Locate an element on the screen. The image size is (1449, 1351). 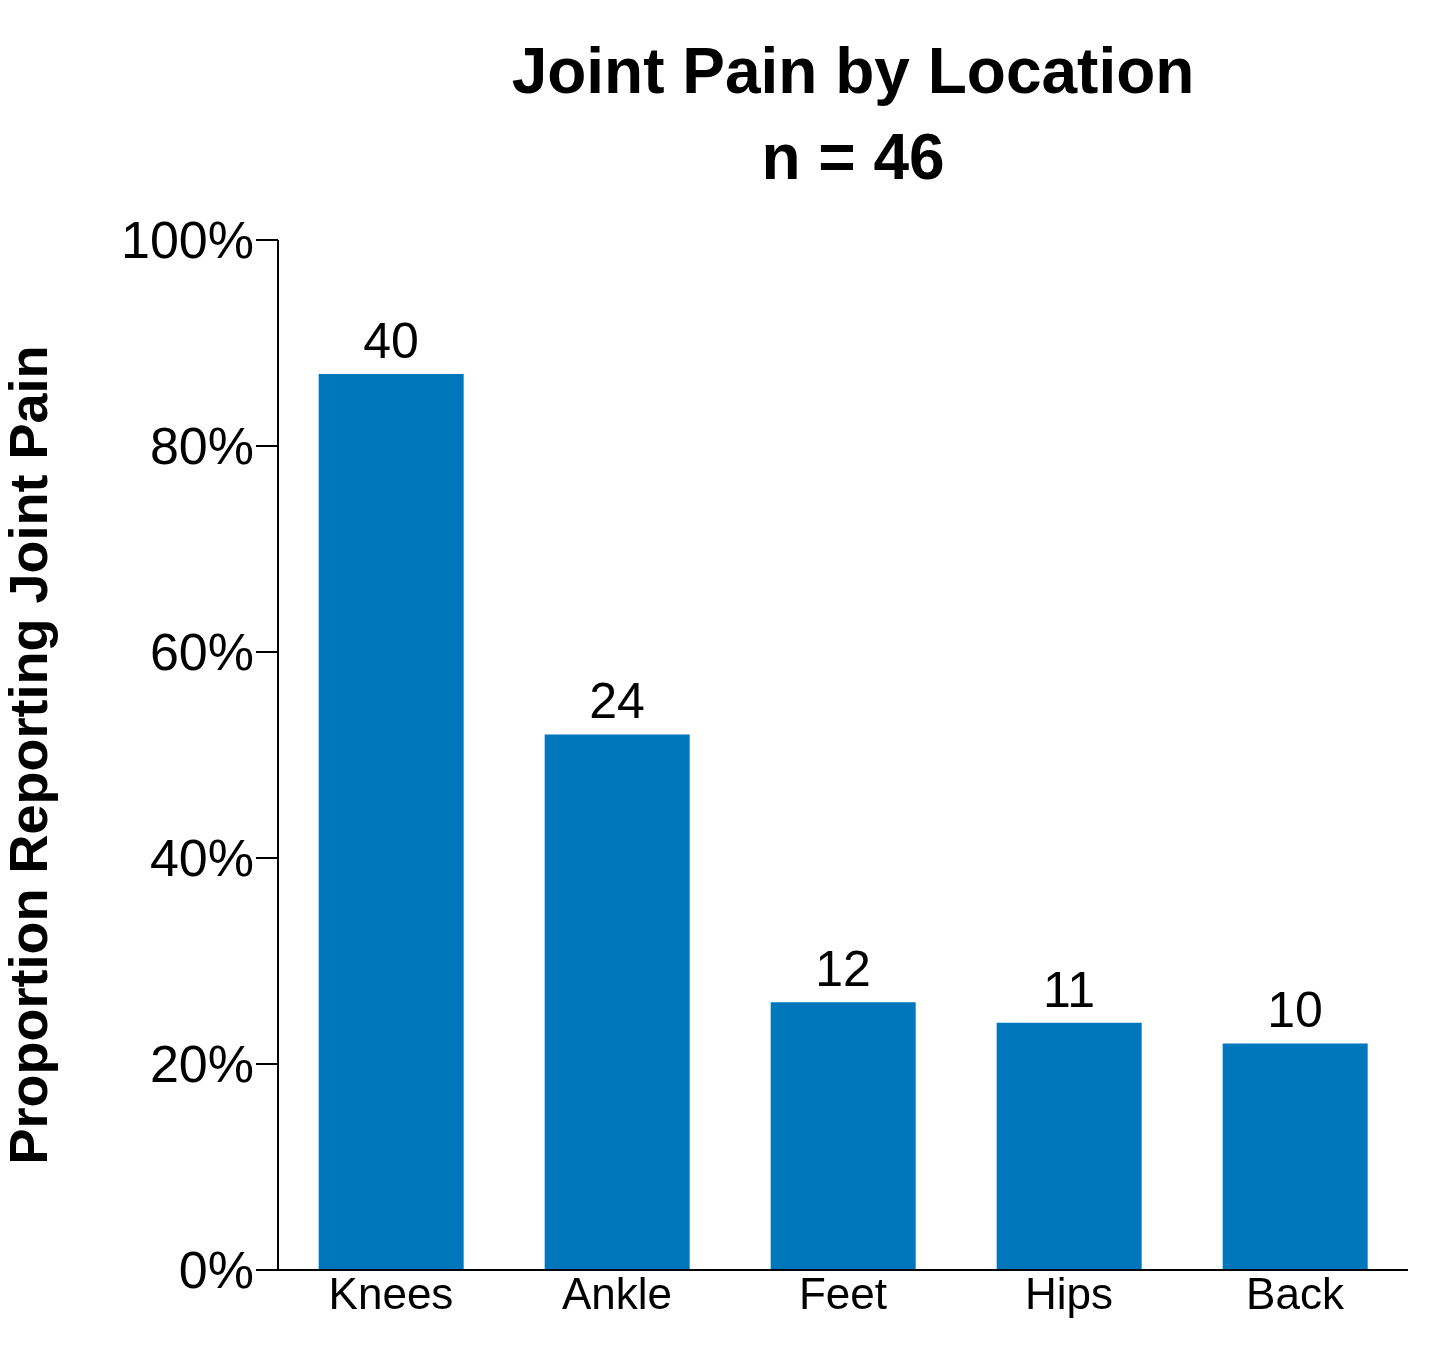
annotation: 12 is located at coordinates (843, 969).